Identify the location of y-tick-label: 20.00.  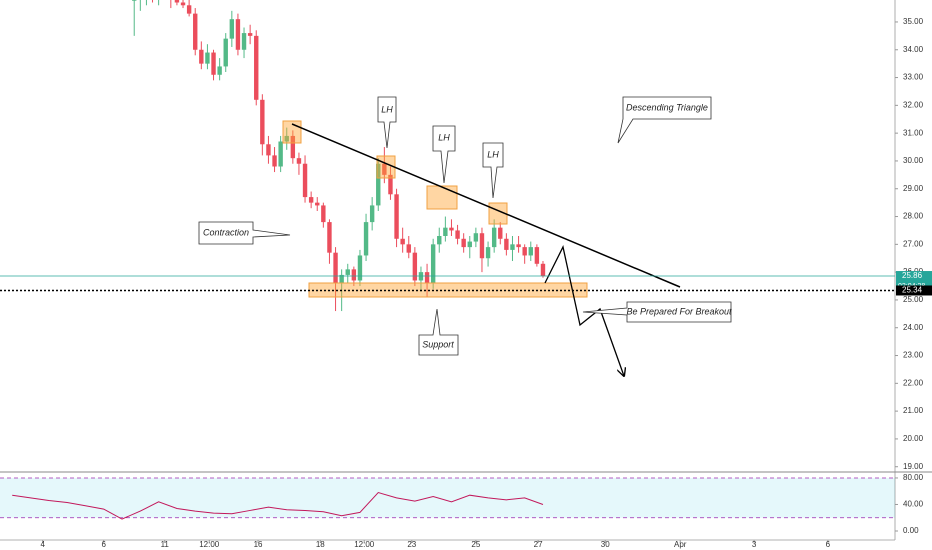
(913, 438).